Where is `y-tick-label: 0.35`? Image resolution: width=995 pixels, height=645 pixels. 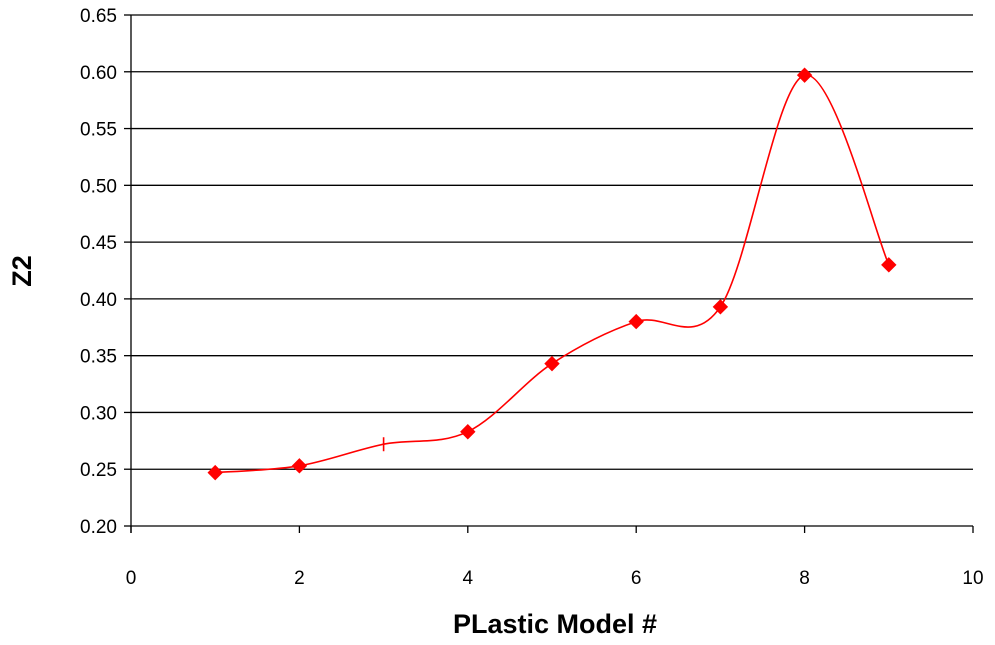 y-tick-label: 0.35 is located at coordinates (98, 357).